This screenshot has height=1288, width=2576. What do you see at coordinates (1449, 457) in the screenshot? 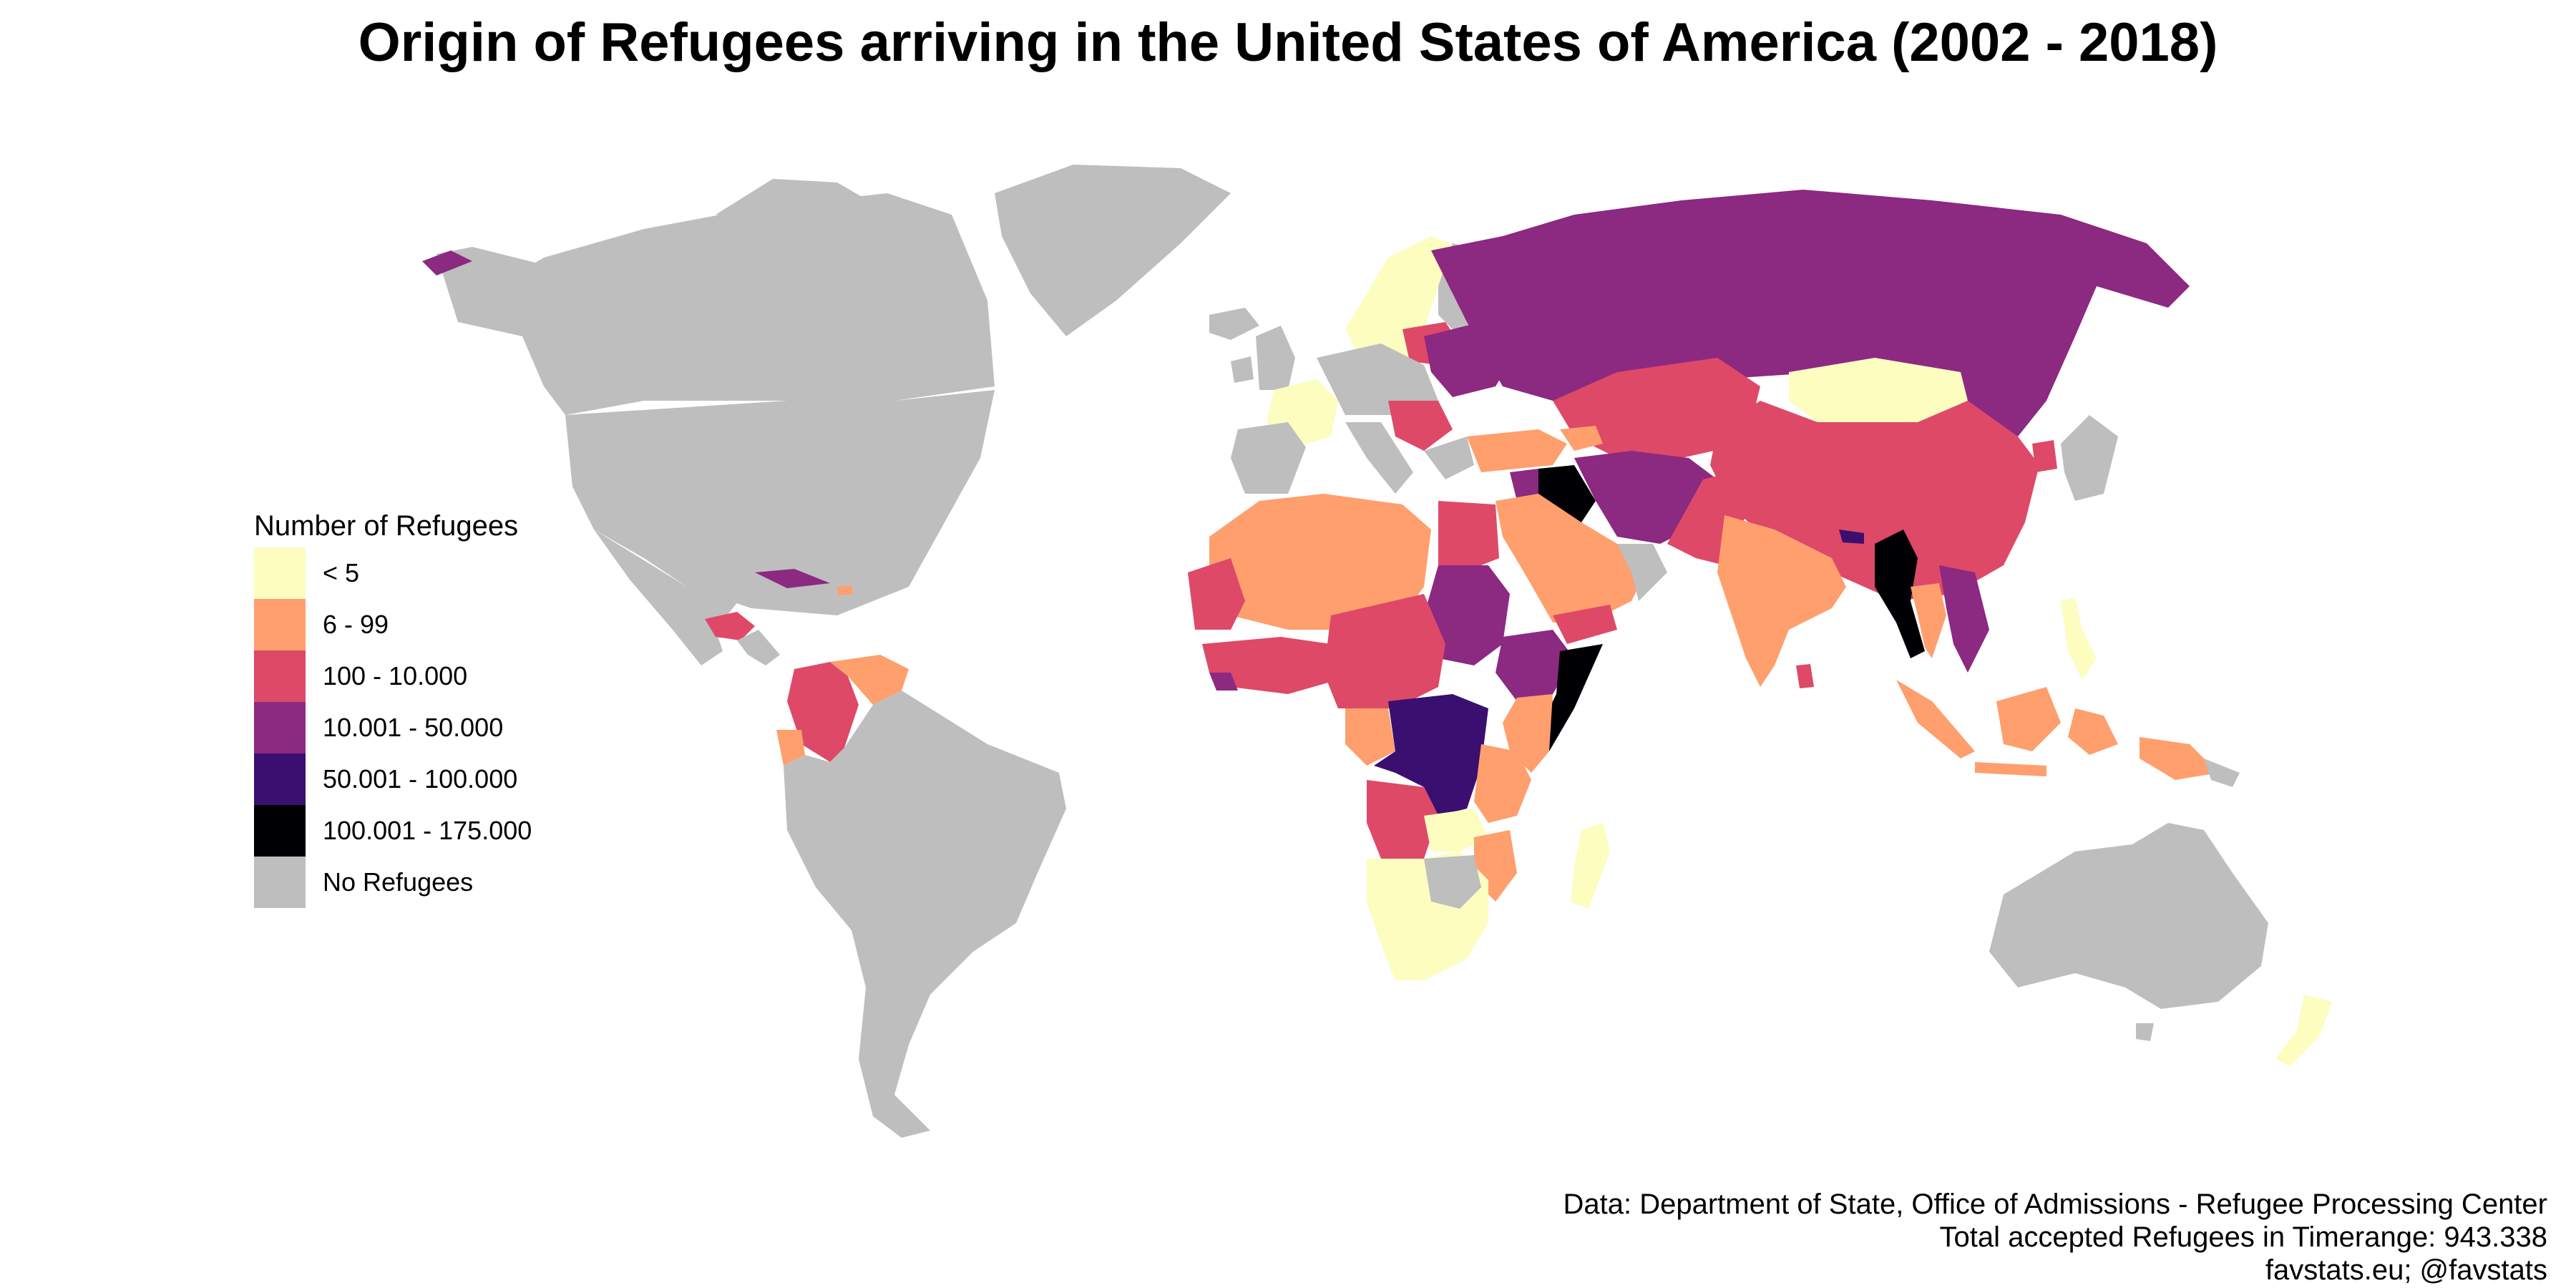
I see `region-greece-bulgaria` at bounding box center [1449, 457].